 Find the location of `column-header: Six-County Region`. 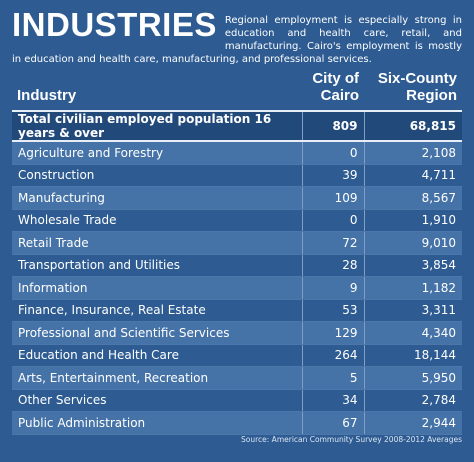

column-header: Six-County Region is located at coordinates (413, 90).